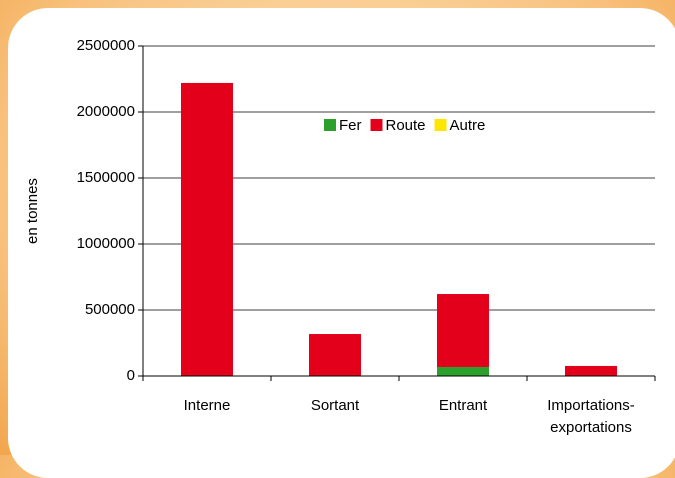 This screenshot has height=478, width=675. I want to click on x-tick-label: Importations-exportations, so click(591, 416).